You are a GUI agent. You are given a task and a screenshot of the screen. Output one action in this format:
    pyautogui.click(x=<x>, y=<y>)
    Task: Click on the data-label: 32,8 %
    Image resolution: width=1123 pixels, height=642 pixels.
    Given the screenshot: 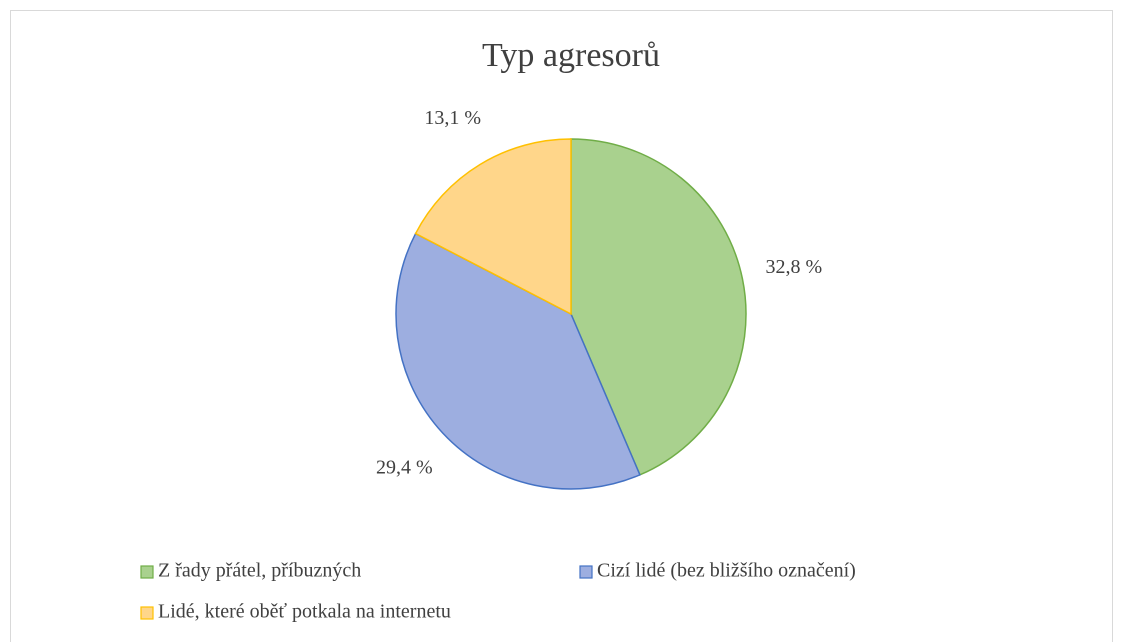 What is the action you would take?
    pyautogui.click(x=794, y=267)
    